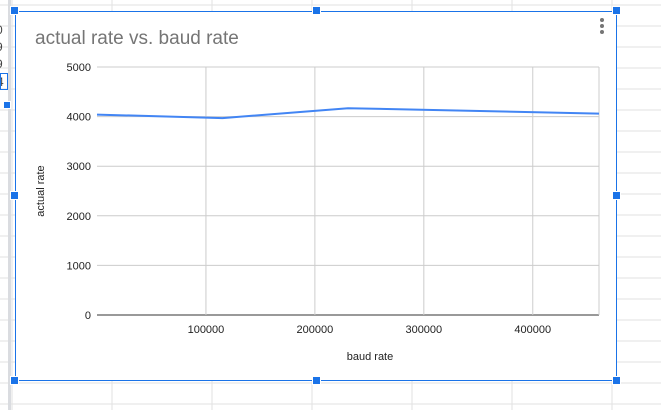 The height and width of the screenshot is (410, 661). I want to click on y-tick-label: 2000, so click(79, 217).